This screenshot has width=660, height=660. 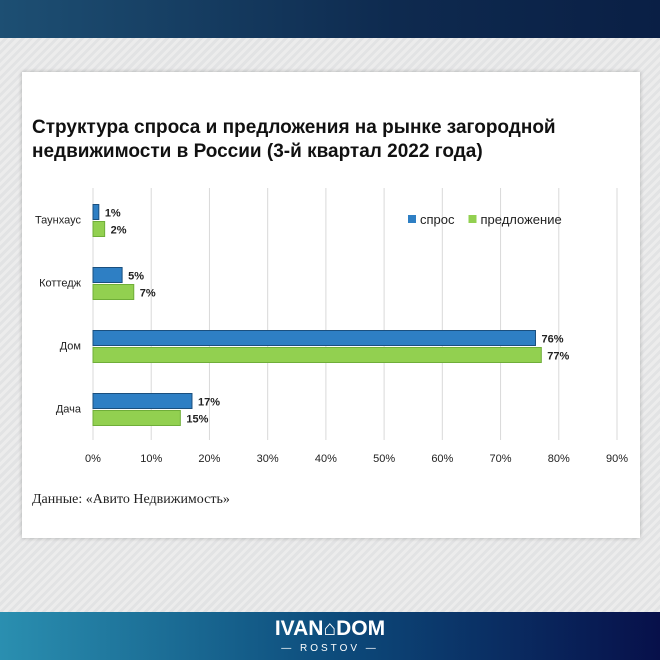 What do you see at coordinates (559, 459) in the screenshot?
I see `x-tick-label: 80%` at bounding box center [559, 459].